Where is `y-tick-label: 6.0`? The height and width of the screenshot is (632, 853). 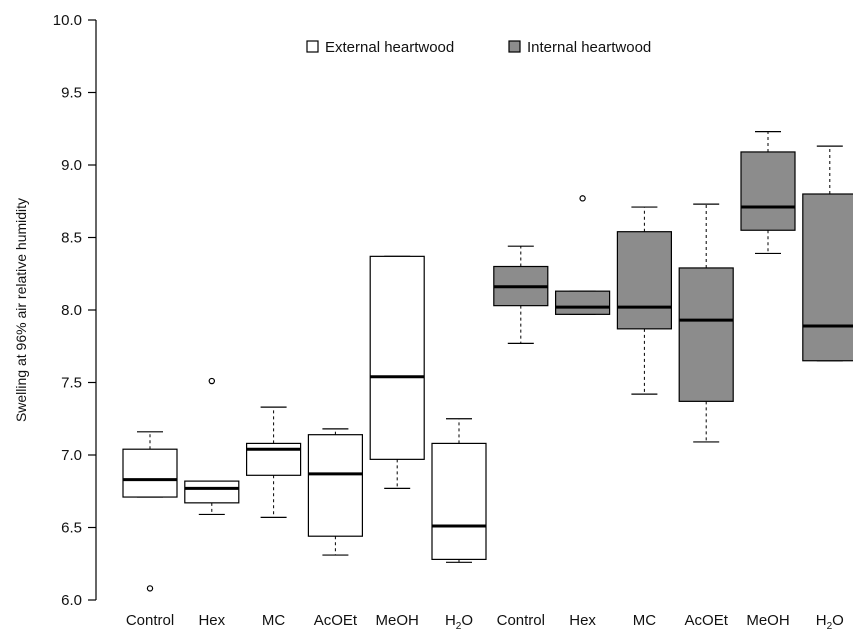 y-tick-label: 6.0 is located at coordinates (71, 600).